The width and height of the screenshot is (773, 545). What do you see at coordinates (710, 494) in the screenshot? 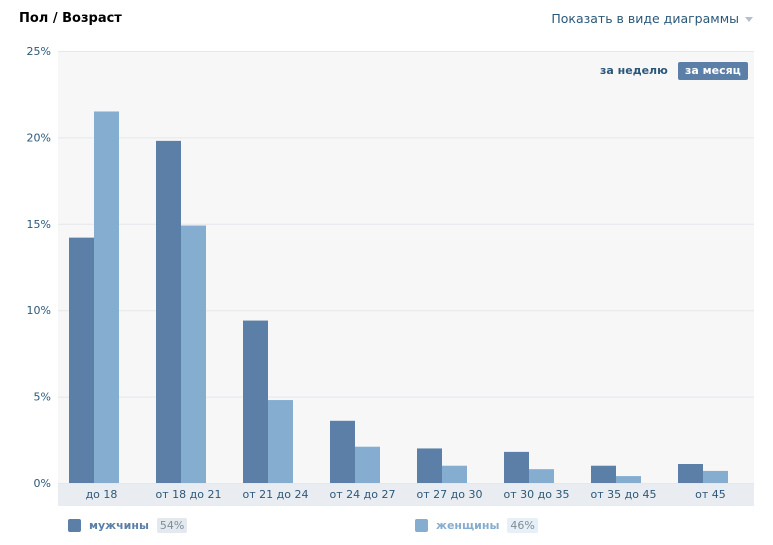
I see `x-tick-label: от 45` at bounding box center [710, 494].